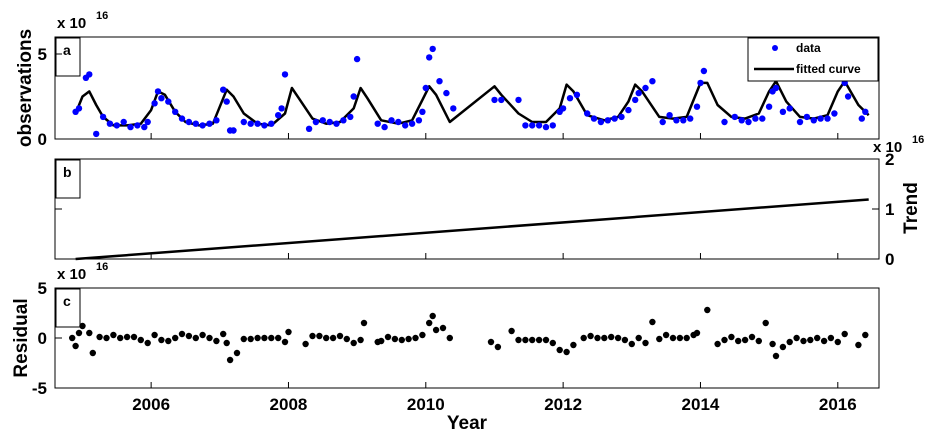  What do you see at coordinates (42, 338) in the screenshot?
I see `panel-c-ytick-label-1: 0` at bounding box center [42, 338].